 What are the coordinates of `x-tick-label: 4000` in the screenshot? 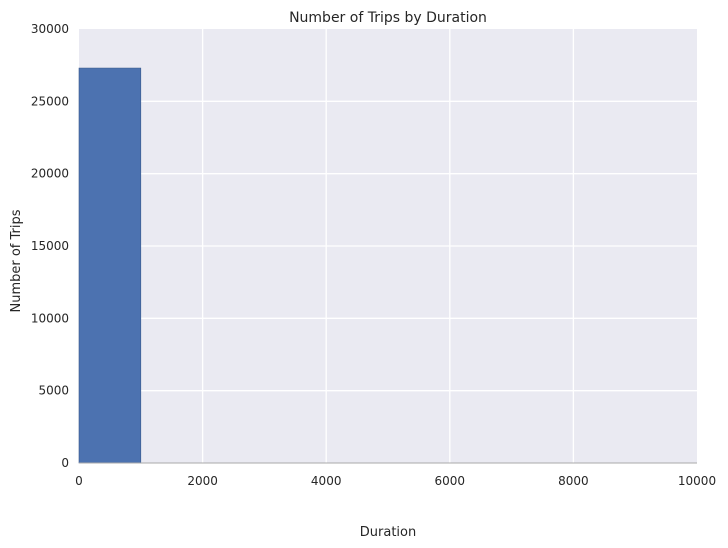 It's located at (326, 481).